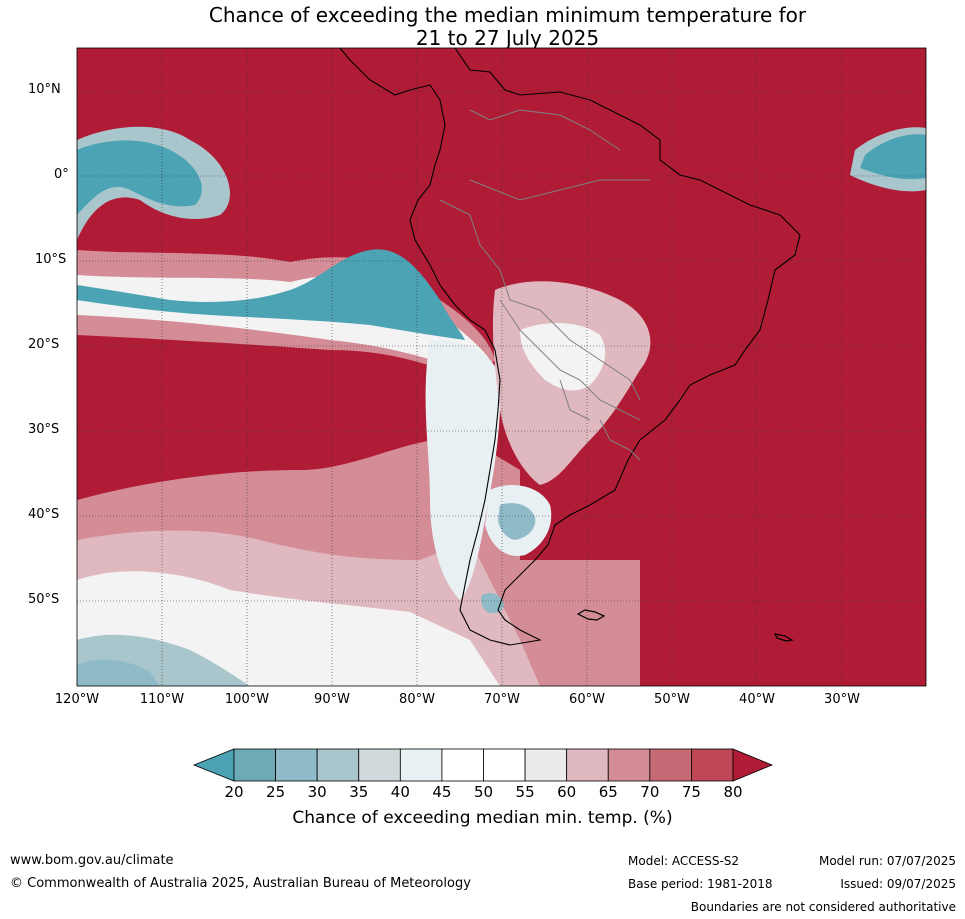 The width and height of the screenshot is (965, 919). Describe the element at coordinates (502, 699) in the screenshot. I see `lon-label-70w: 70°W` at that location.